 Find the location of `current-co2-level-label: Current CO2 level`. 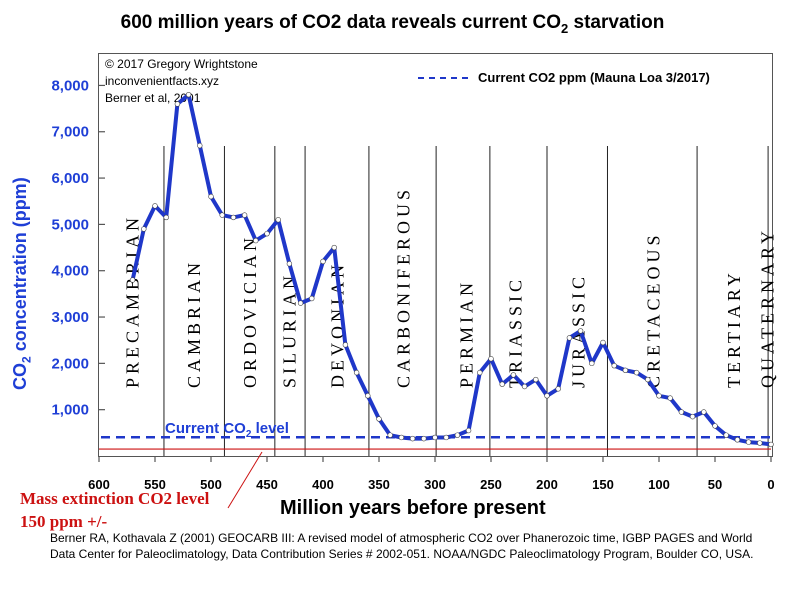

current-co2-level-label: Current CO2 level is located at coordinates (227, 430).